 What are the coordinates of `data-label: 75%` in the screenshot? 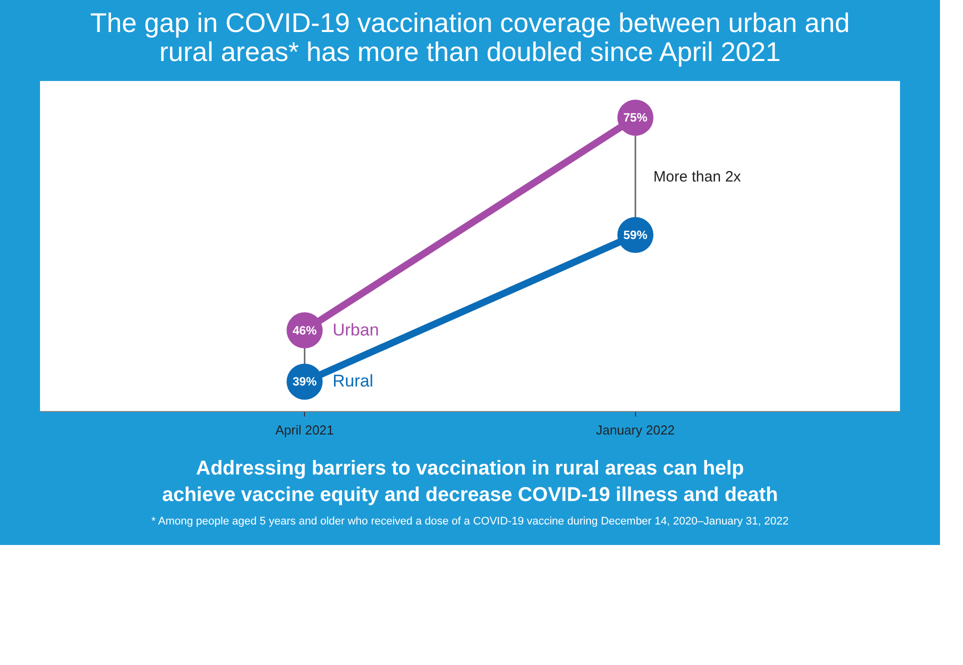 It's located at (635, 117).